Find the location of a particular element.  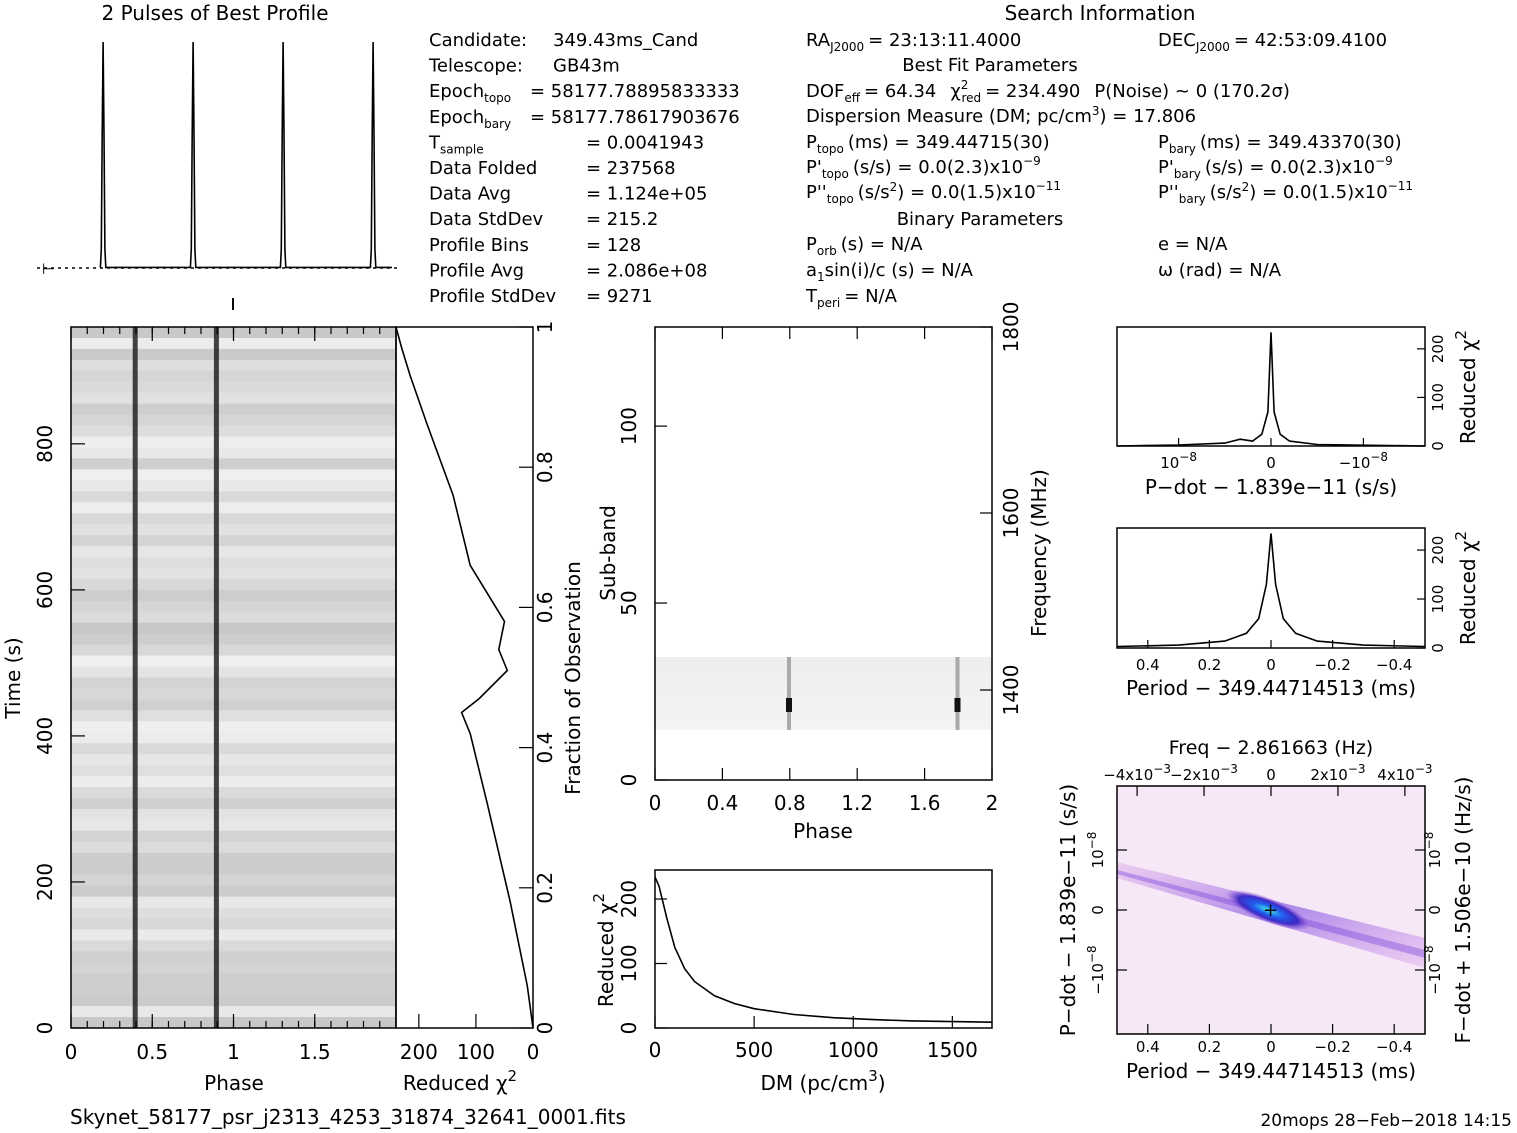

info-value: = 58177.78895833333 is located at coordinates (635, 91).